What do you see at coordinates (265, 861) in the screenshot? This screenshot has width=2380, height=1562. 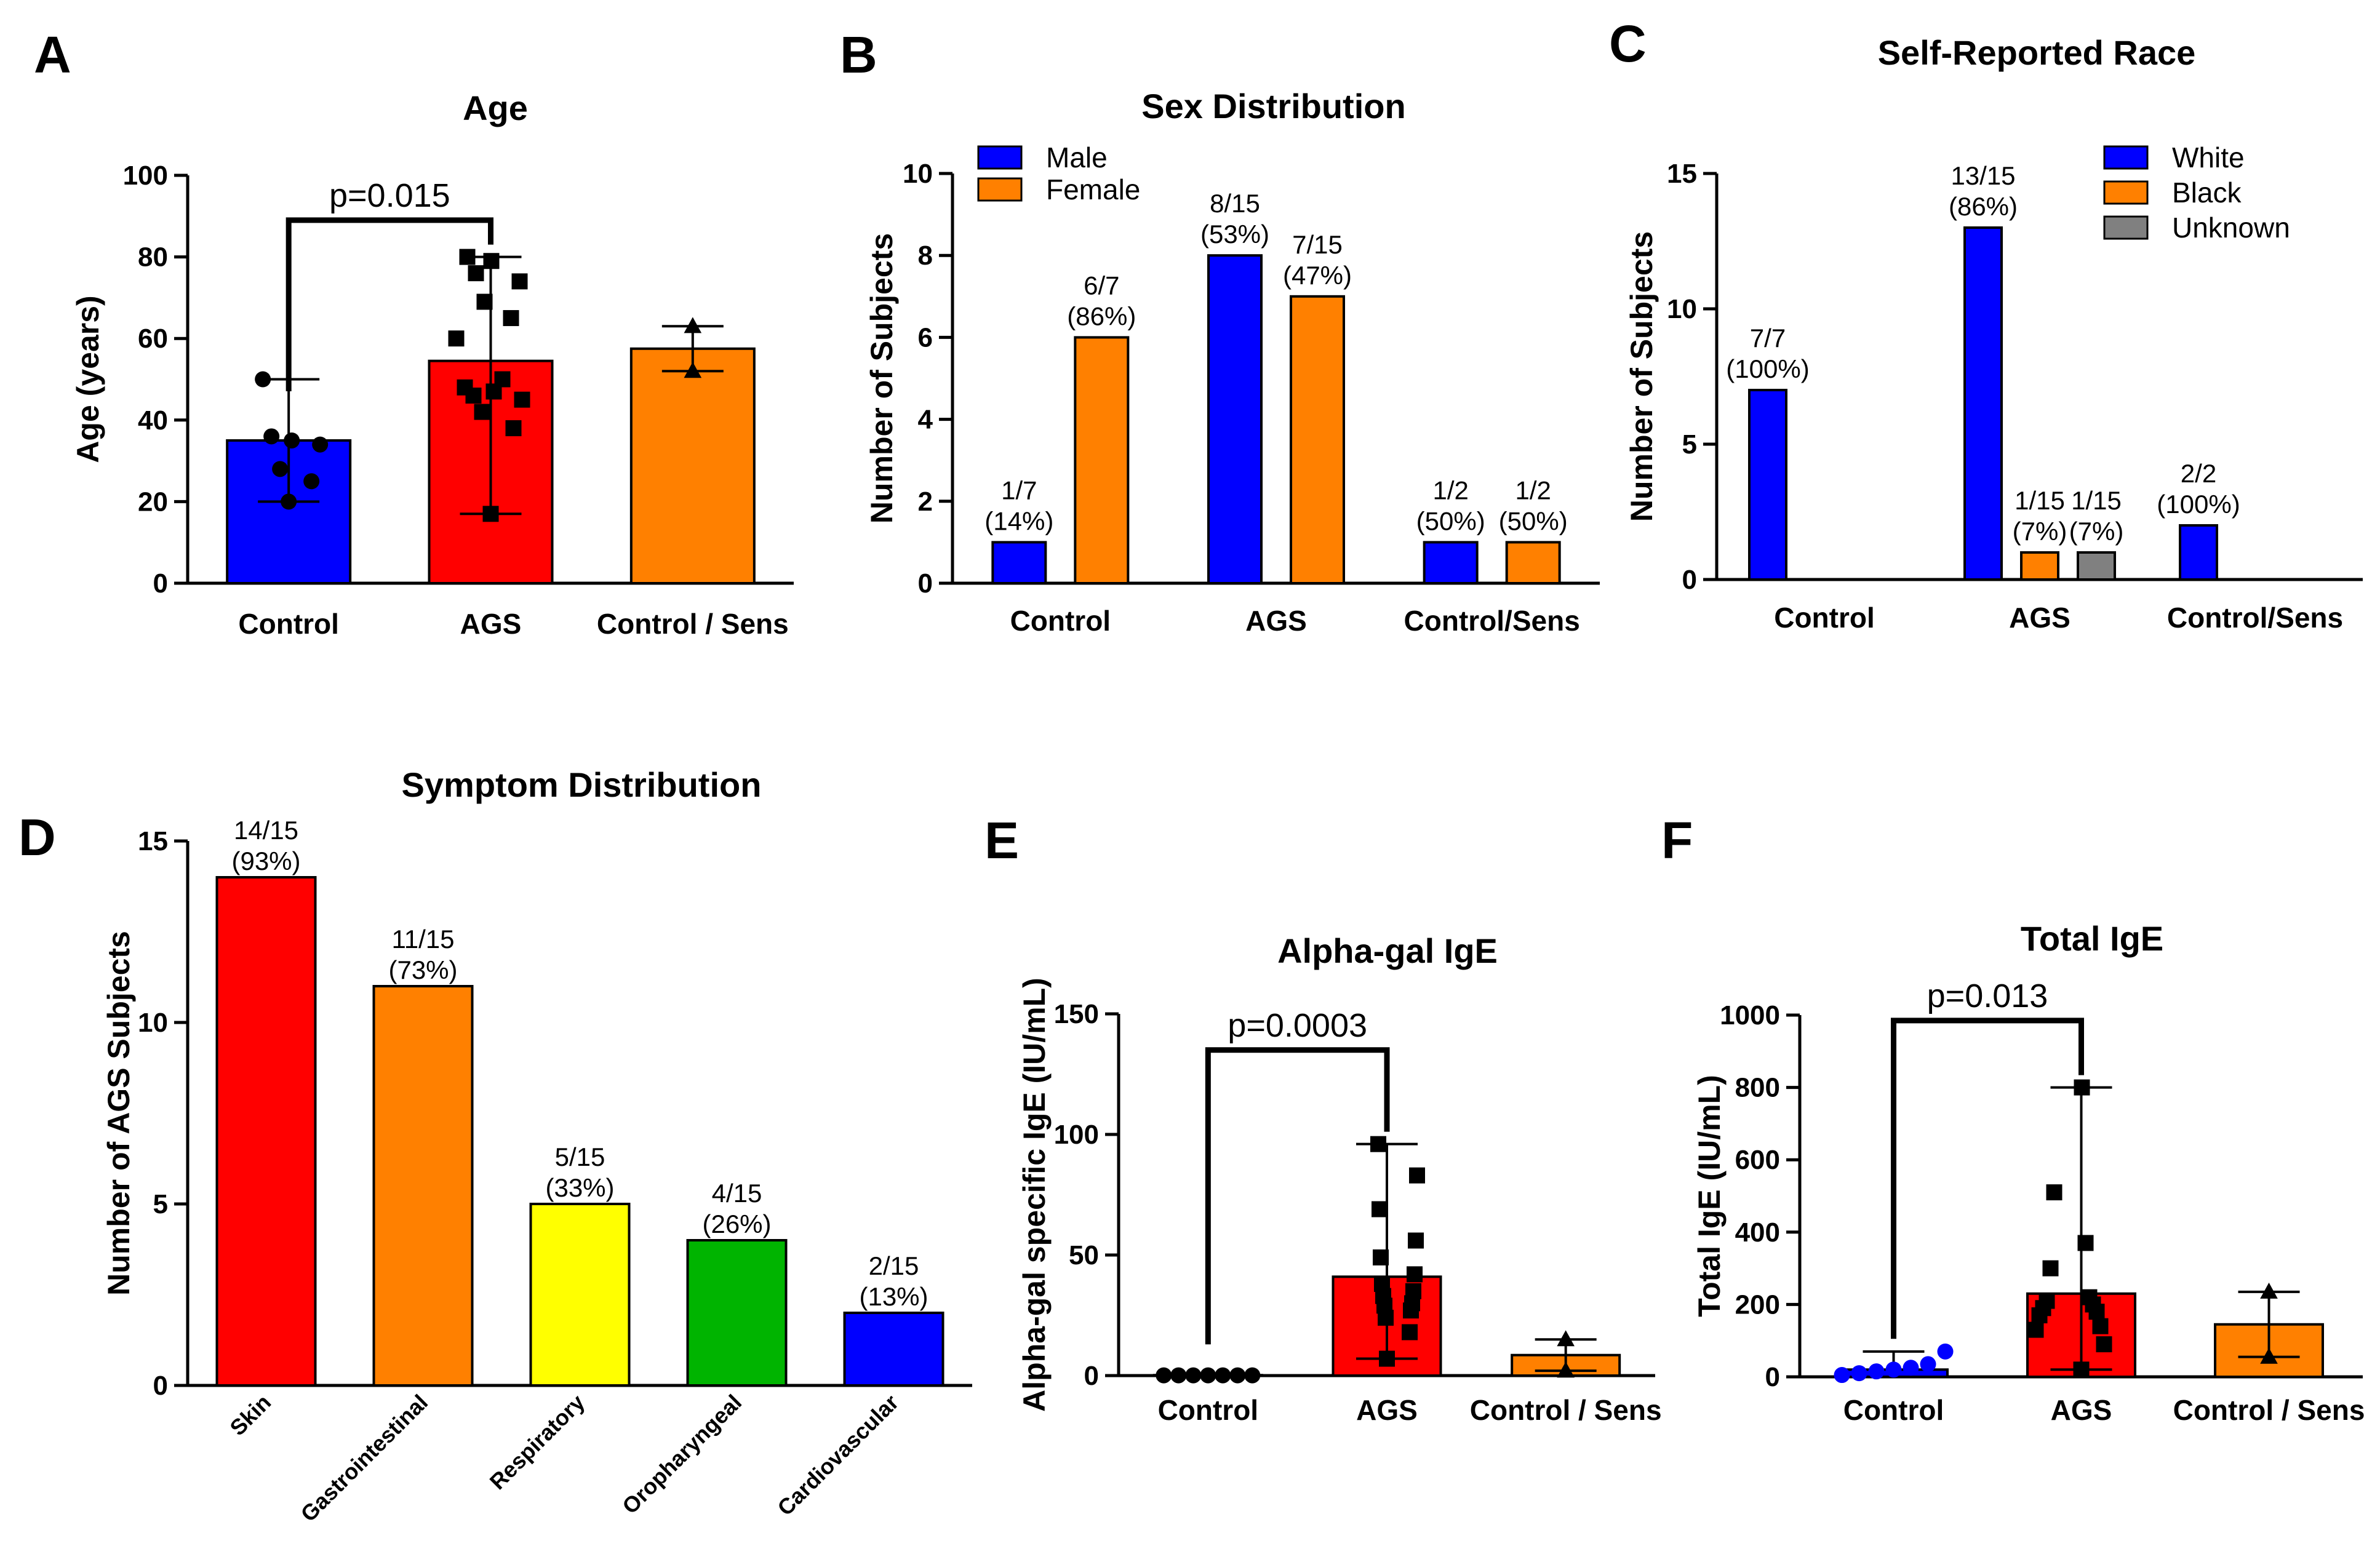 I see `bar-percent-label: (93%)` at bounding box center [265, 861].